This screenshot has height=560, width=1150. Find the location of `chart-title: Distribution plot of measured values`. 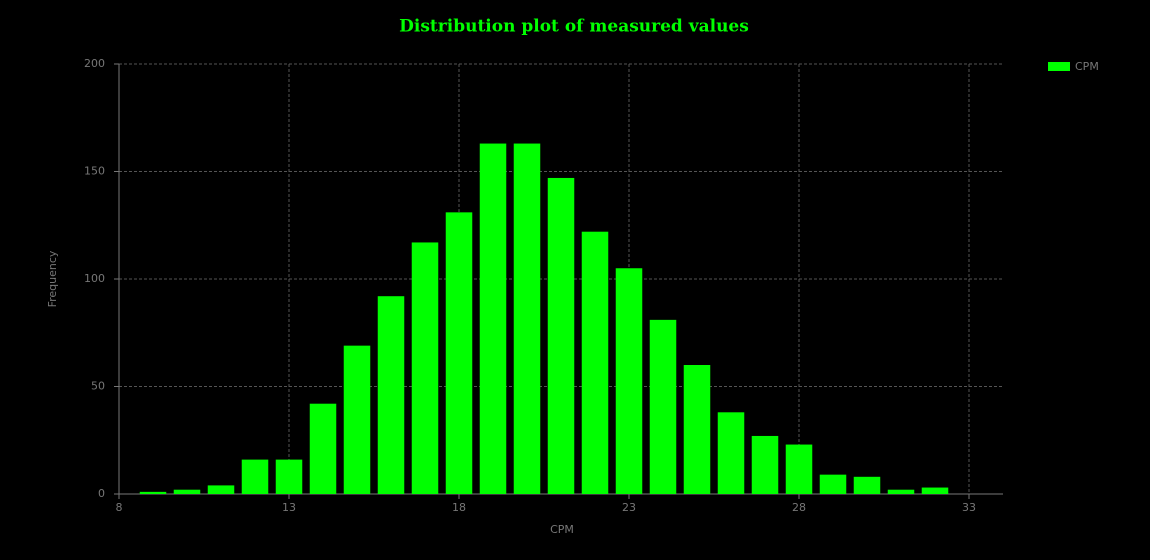

chart-title: Distribution plot of measured values is located at coordinates (574, 27).